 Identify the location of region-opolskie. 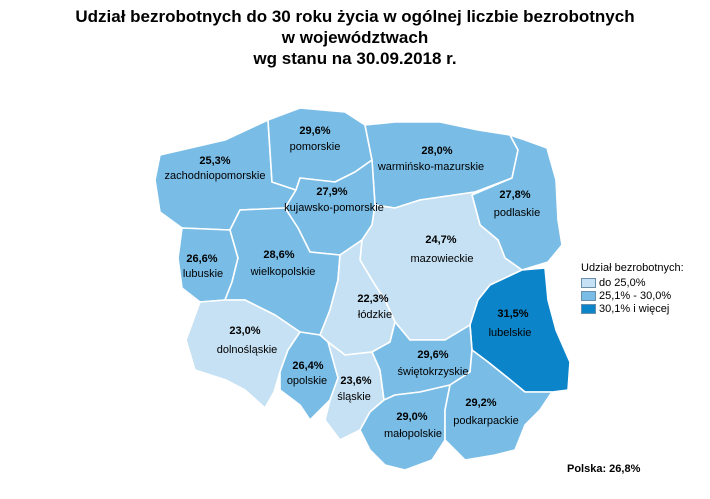
(312, 376).